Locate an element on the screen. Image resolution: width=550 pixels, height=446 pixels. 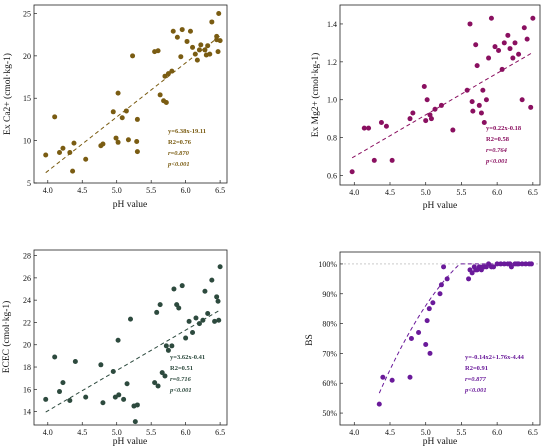
y-tick-label: 1.2 is located at coordinates (332, 62).